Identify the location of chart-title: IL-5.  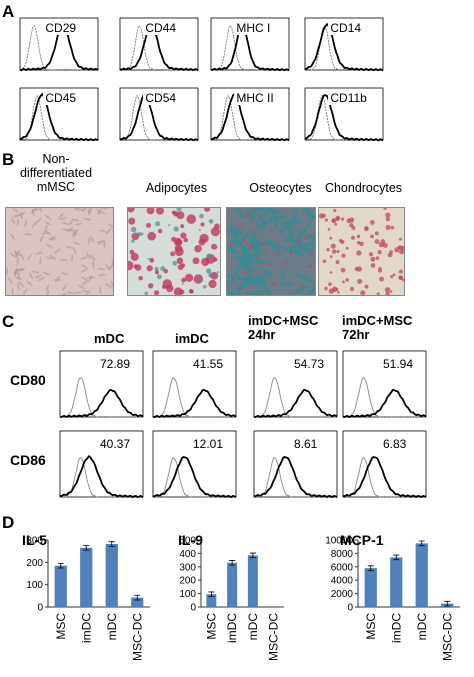
(34, 540).